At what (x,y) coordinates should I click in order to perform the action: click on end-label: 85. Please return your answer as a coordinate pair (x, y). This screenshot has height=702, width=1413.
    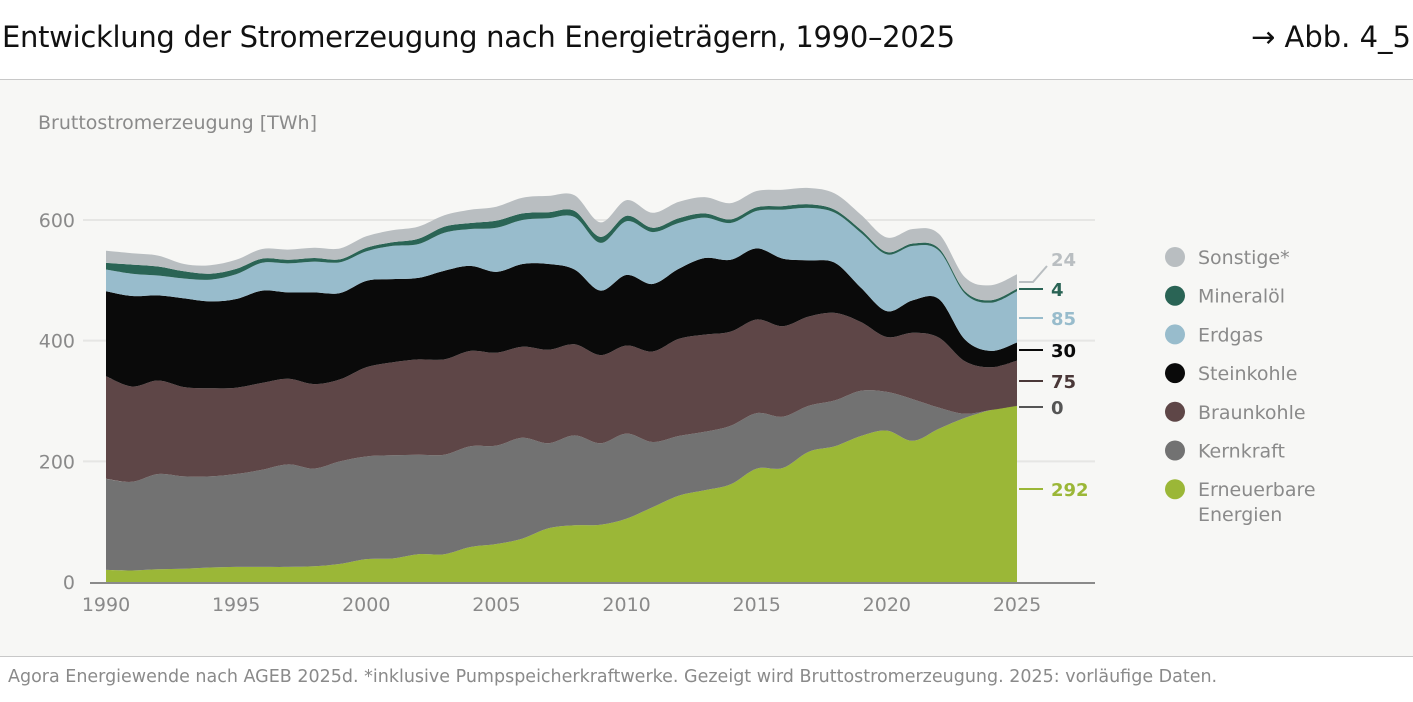
    Looking at the image, I should click on (1063, 319).